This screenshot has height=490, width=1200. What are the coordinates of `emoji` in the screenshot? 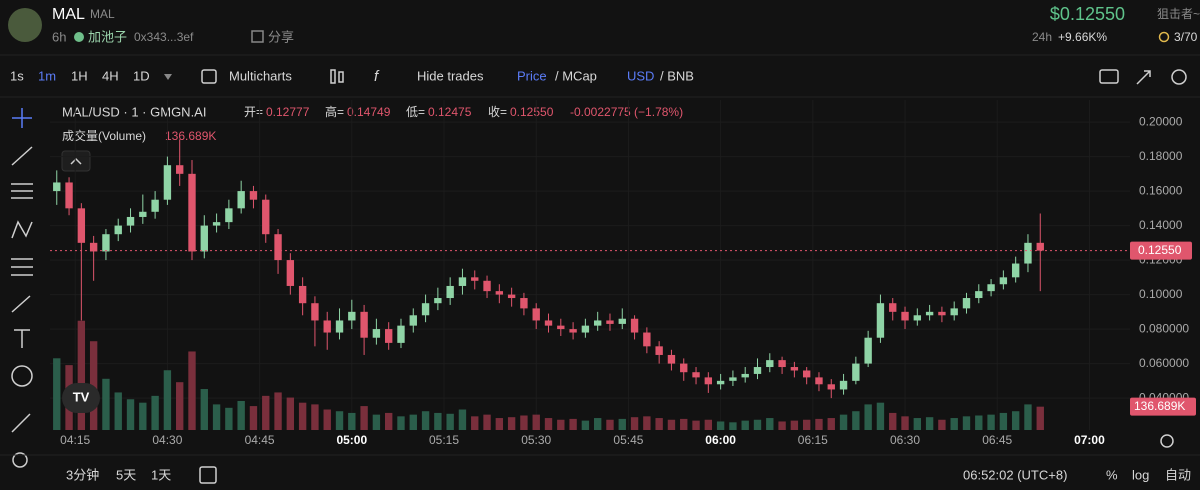 It's located at (22, 376).